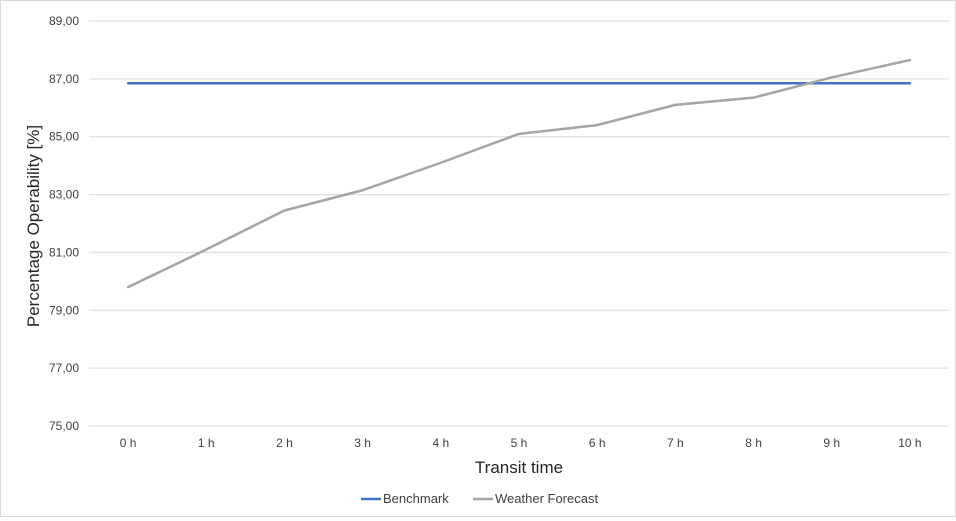 The height and width of the screenshot is (521, 956). I want to click on y-axis-title: Percentage Operability [%], so click(33, 226).